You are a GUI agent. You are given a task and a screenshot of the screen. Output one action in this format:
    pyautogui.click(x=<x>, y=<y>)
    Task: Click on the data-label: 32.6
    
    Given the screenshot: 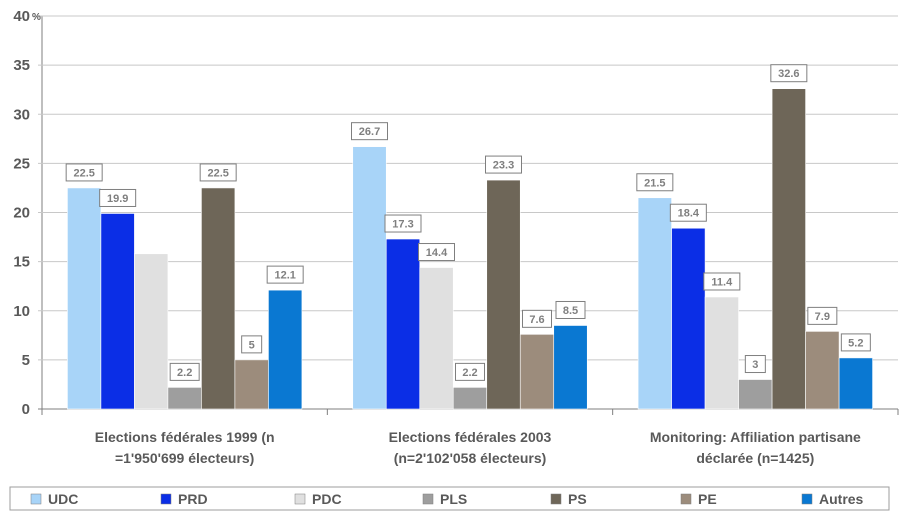 What is the action you would take?
    pyautogui.click(x=788, y=74)
    